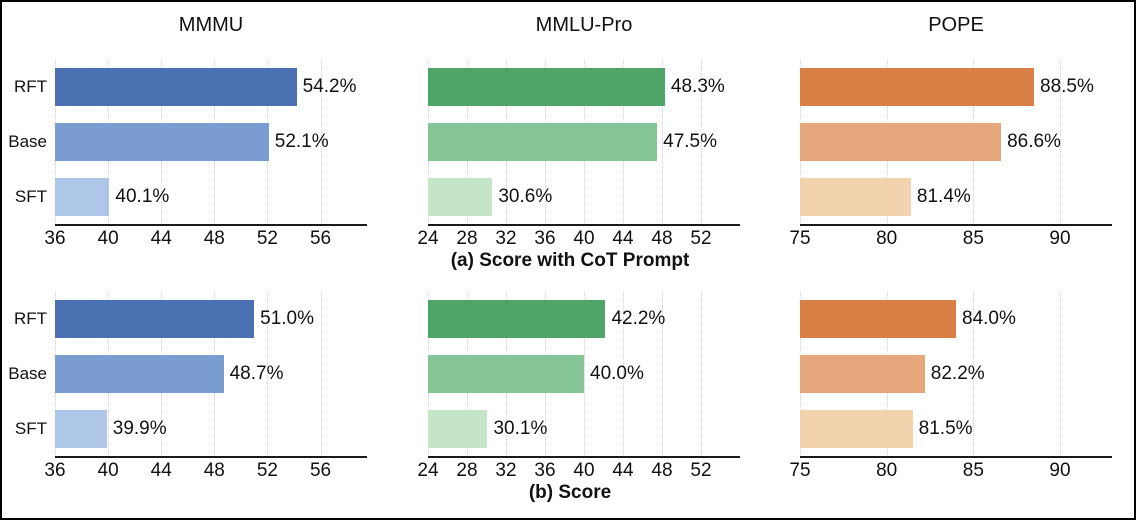 The height and width of the screenshot is (520, 1136). I want to click on value-label-pope-a-base: 86.6%, so click(1034, 141).